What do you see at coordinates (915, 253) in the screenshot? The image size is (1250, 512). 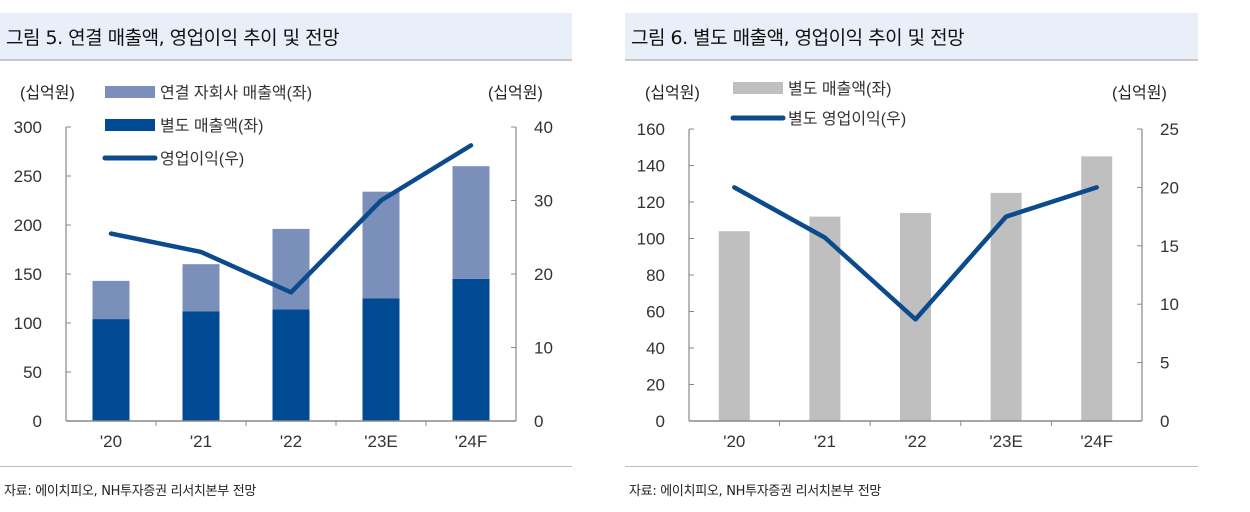 I see `chart2-line-series` at bounding box center [915, 253].